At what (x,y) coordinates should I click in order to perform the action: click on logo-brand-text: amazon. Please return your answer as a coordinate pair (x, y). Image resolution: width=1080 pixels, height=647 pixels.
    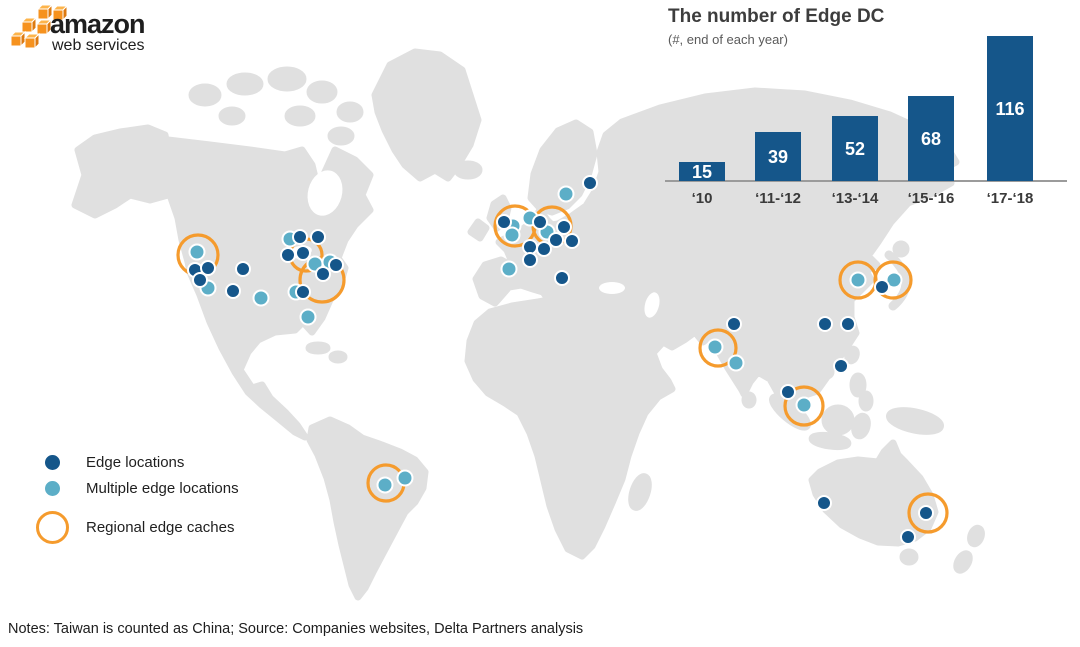
    Looking at the image, I should click on (97, 24).